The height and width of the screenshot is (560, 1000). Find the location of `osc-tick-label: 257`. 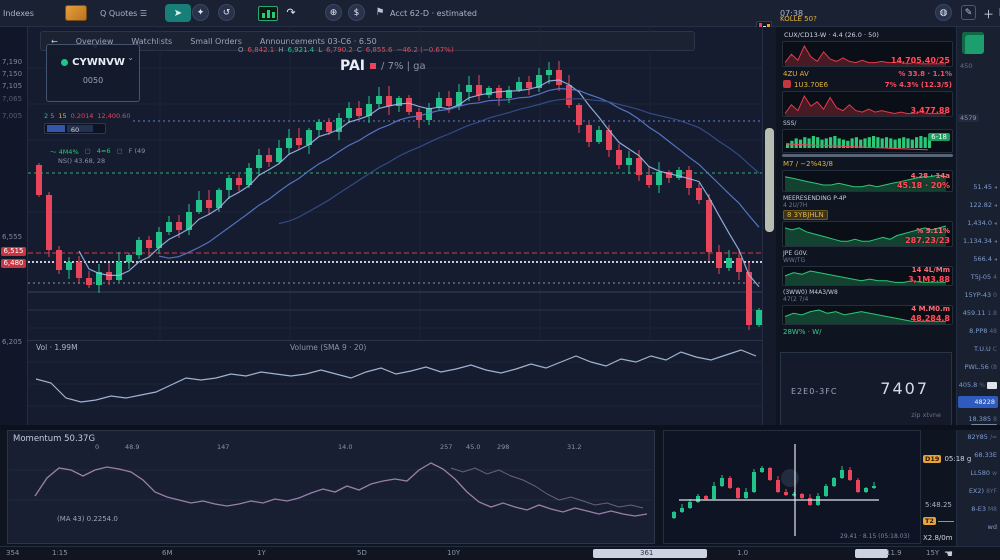

osc-tick-label: 257 is located at coordinates (446, 447).